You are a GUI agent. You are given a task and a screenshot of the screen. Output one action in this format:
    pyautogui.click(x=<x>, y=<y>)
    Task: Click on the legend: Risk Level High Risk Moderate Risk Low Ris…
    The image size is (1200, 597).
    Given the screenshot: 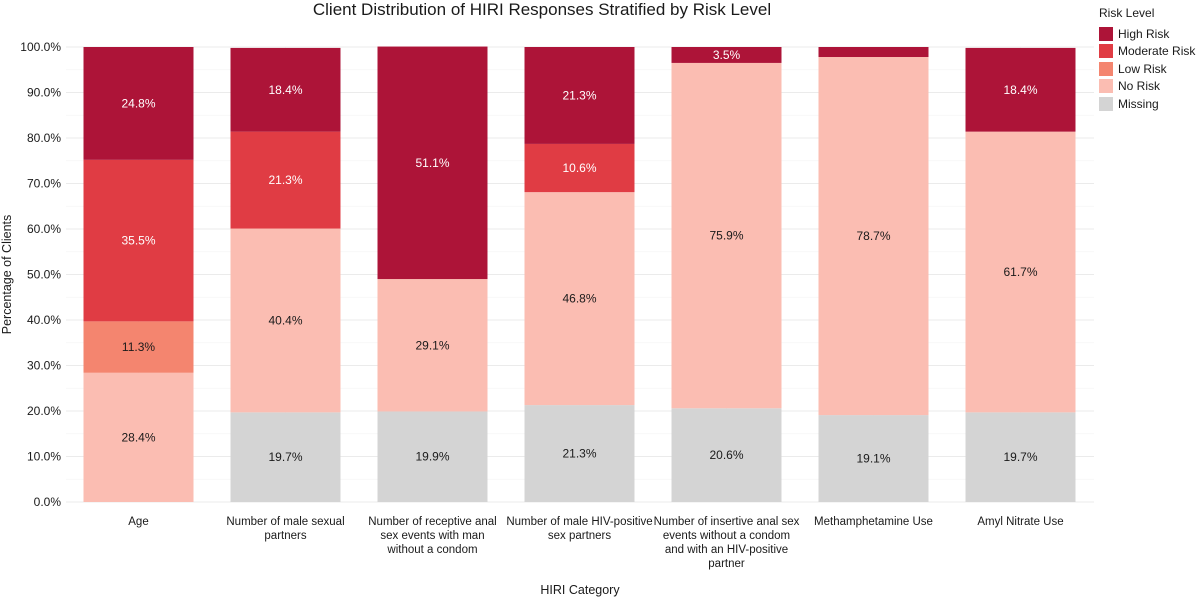 What is the action you would take?
    pyautogui.click(x=1149, y=59)
    